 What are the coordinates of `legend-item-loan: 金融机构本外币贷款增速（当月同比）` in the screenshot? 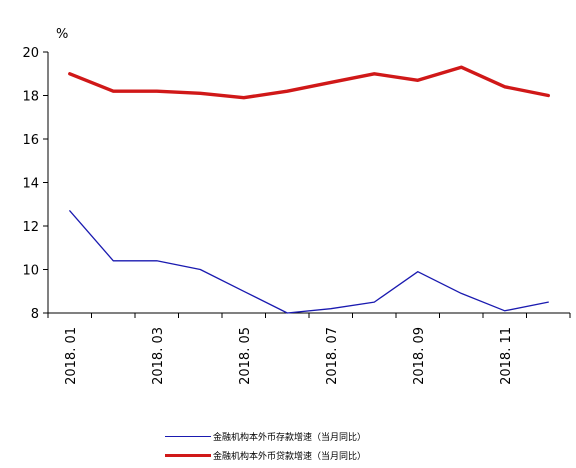 It's located at (345, 455).